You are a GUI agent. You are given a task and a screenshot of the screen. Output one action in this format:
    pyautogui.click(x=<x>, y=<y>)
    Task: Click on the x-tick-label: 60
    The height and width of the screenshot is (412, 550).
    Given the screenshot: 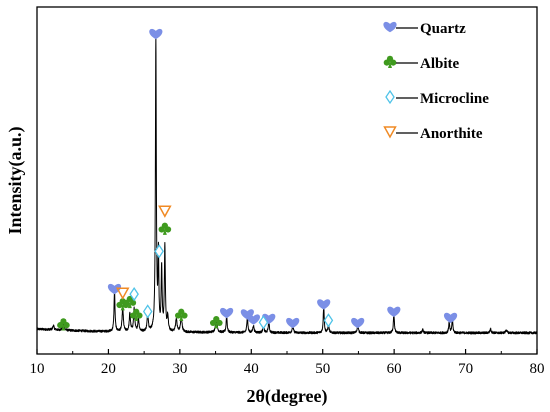 What is the action you would take?
    pyautogui.click(x=394, y=369)
    